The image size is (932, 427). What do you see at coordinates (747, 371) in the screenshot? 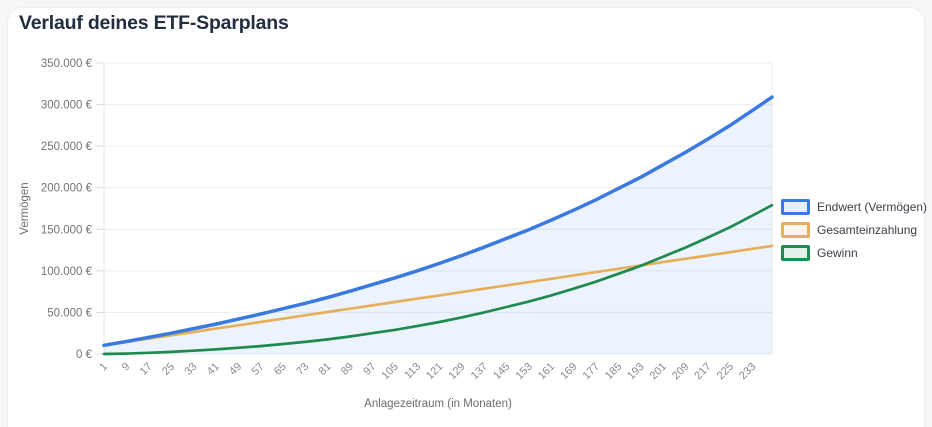
I see `x-tick-label: 233` at bounding box center [747, 371].